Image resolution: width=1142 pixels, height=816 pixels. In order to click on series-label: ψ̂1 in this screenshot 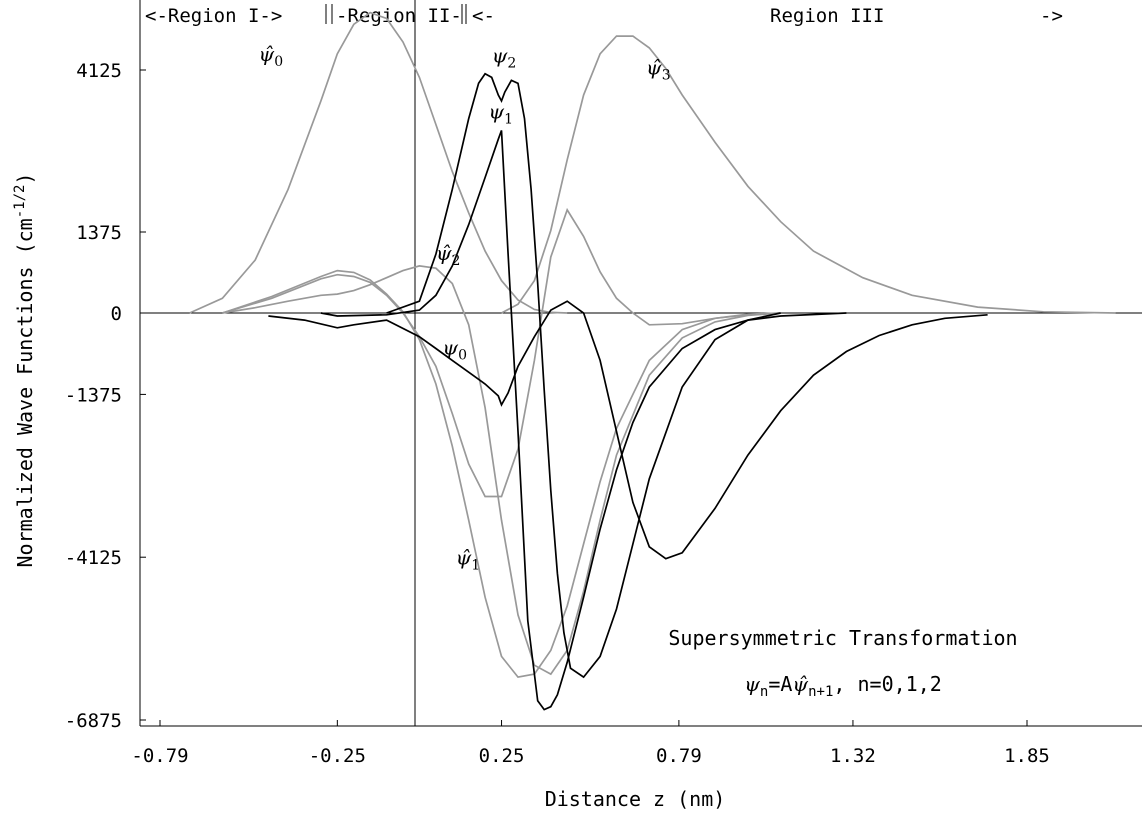, I will do `click(468, 560)`.